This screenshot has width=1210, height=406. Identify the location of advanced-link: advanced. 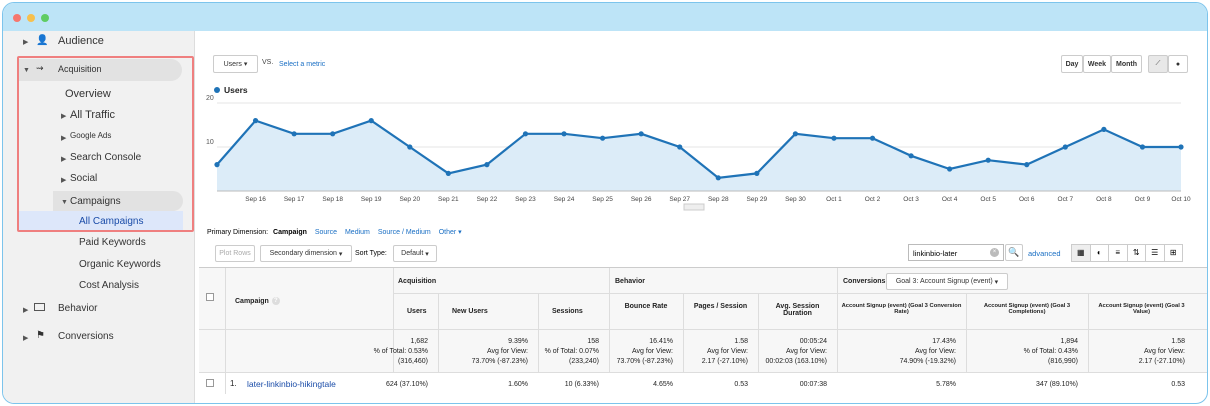
(1044, 253).